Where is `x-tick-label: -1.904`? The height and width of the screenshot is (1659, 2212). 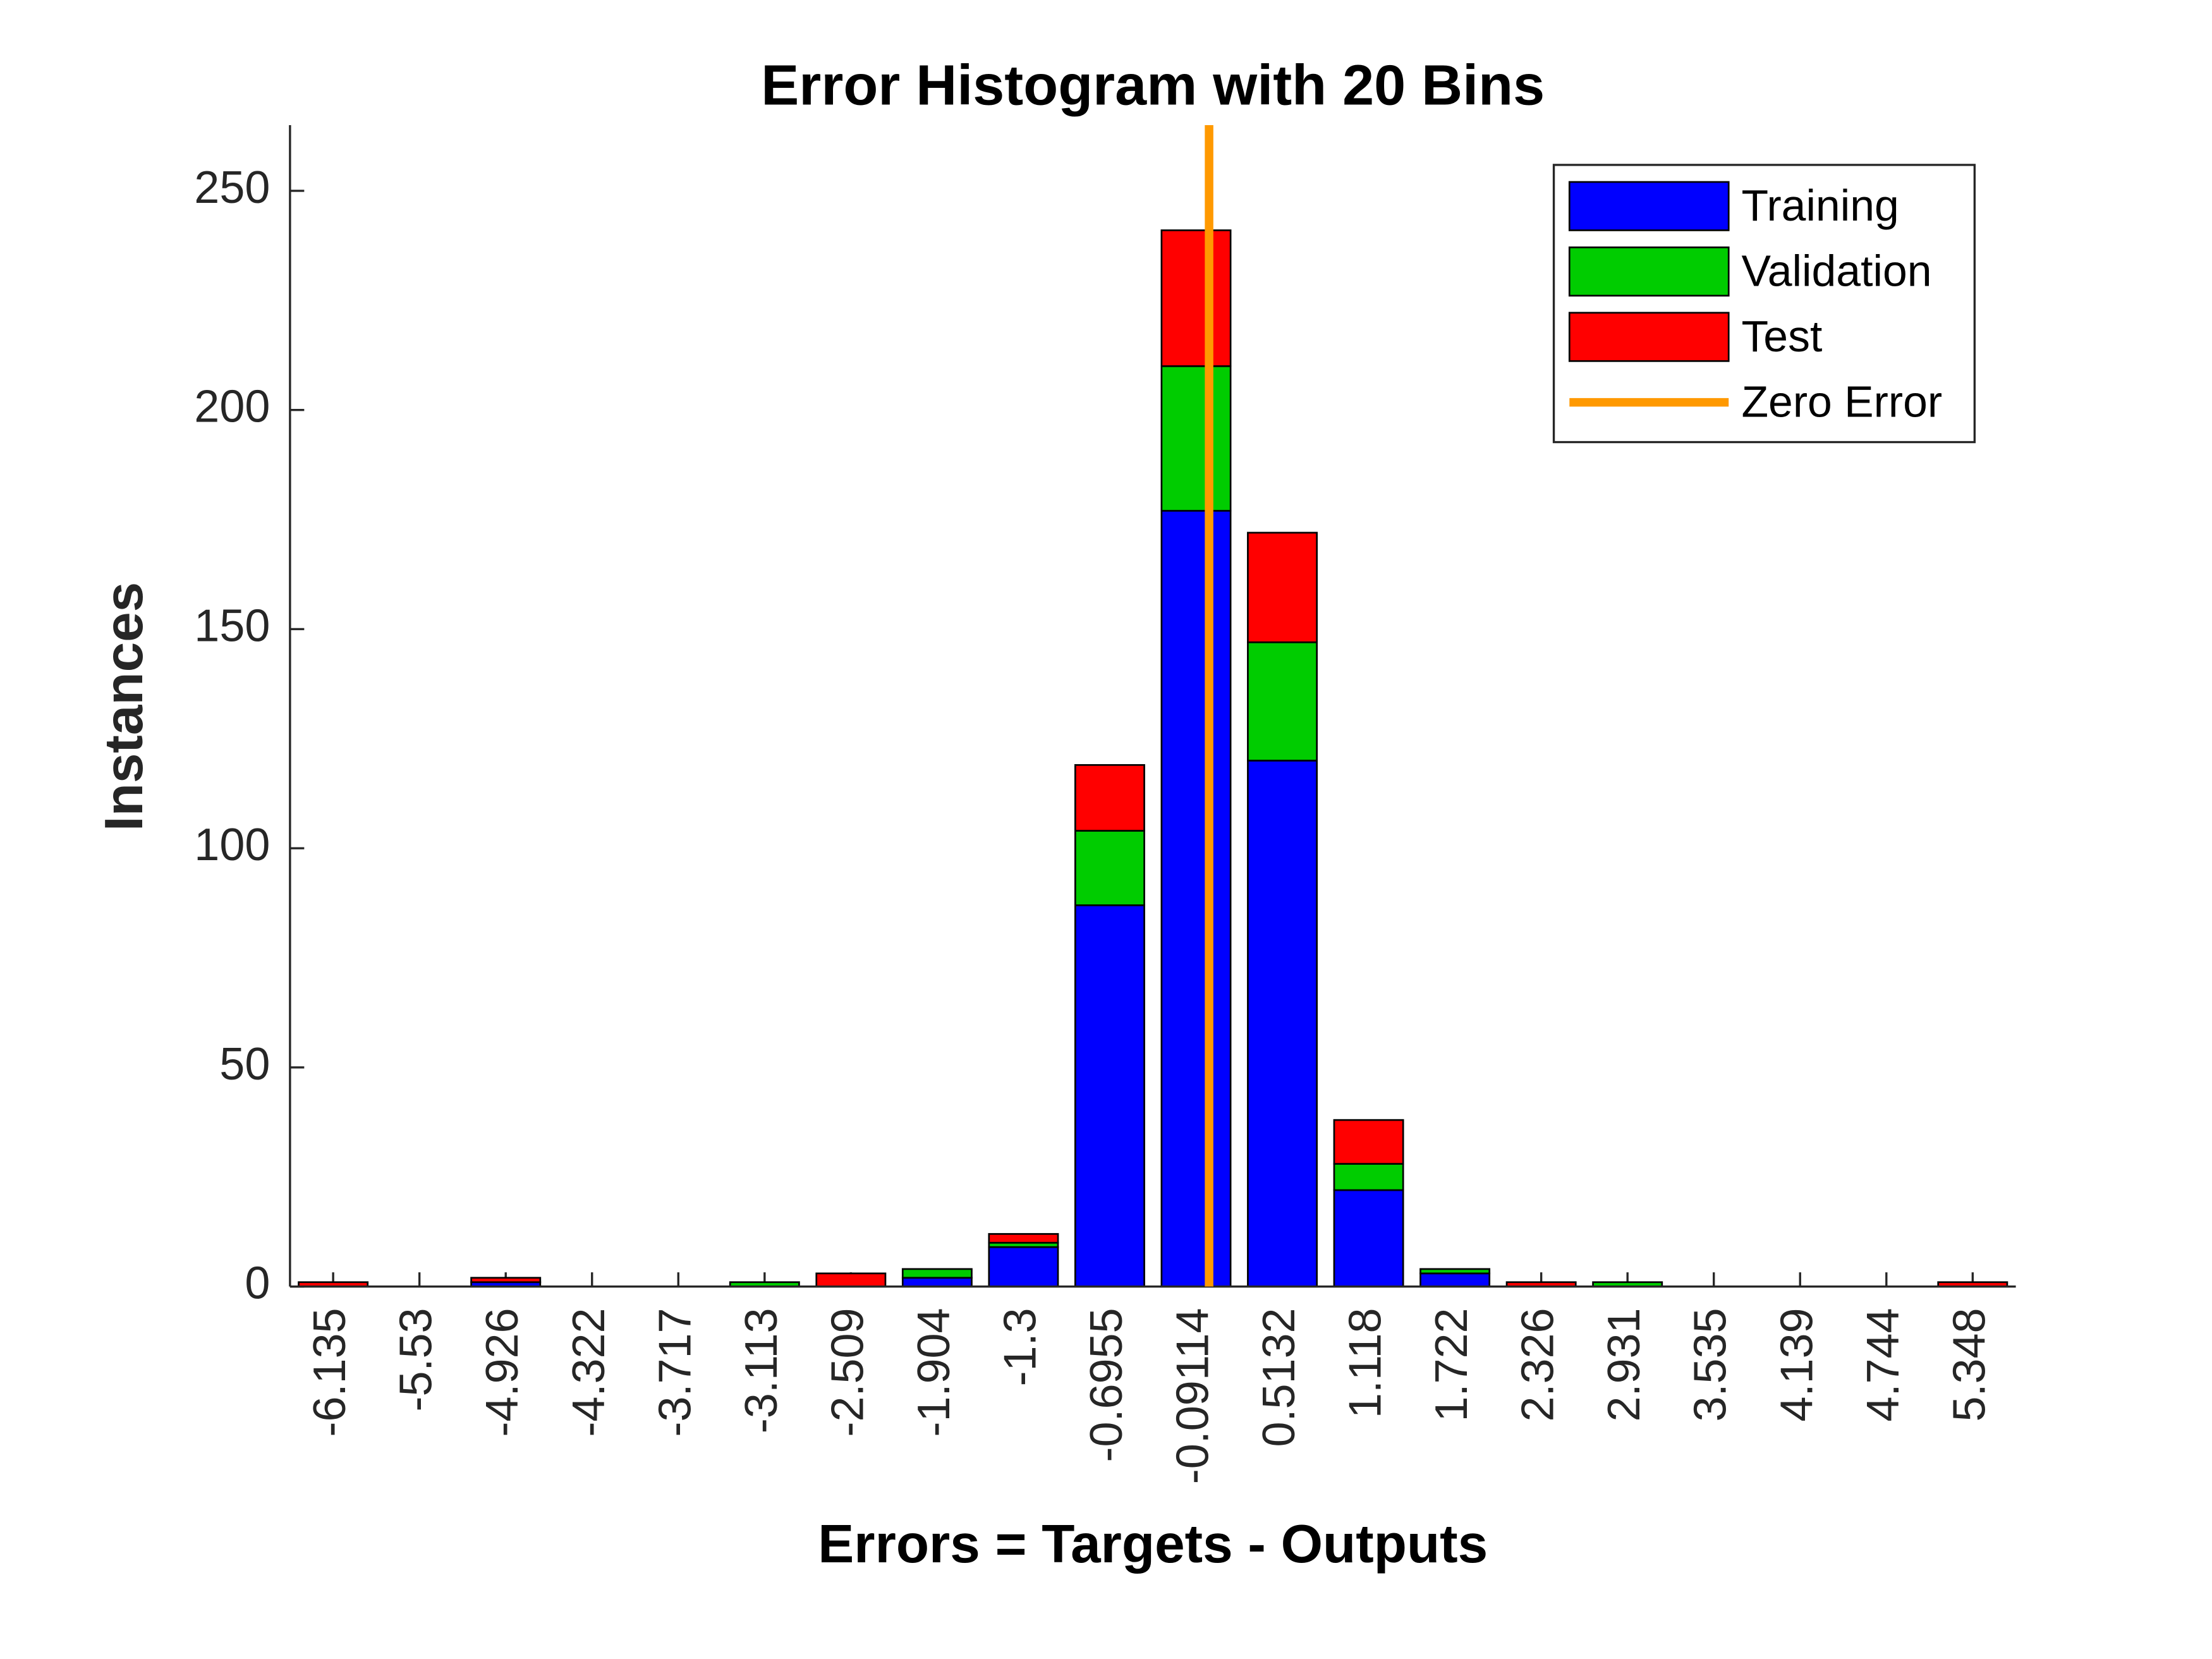 x-tick-label: -1.904 is located at coordinates (934, 1372).